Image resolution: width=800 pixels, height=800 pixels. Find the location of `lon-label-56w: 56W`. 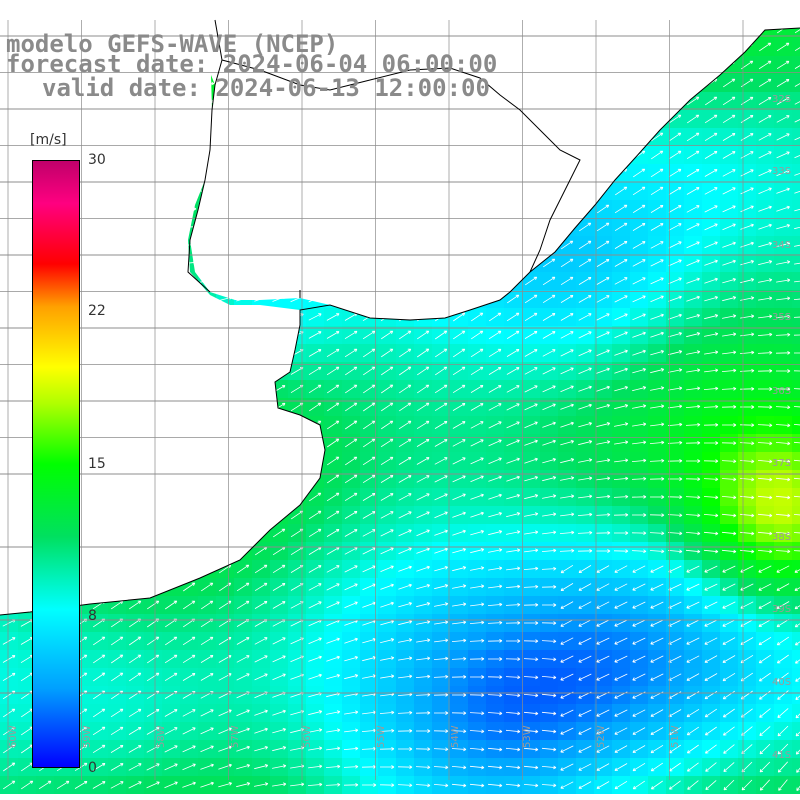

lon-label-56w: 56W is located at coordinates (307, 736).